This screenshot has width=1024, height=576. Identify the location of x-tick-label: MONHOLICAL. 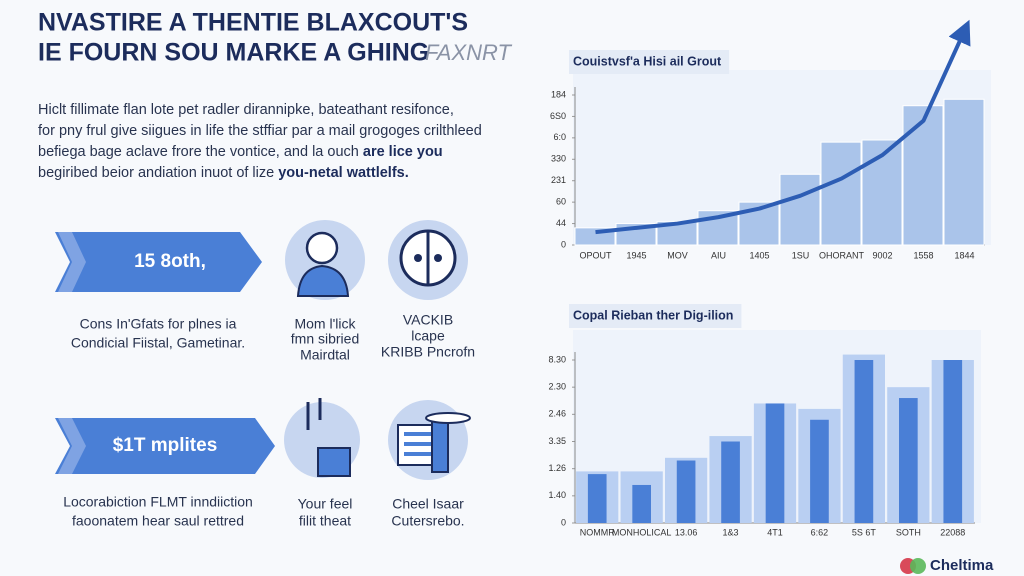
(642, 532).